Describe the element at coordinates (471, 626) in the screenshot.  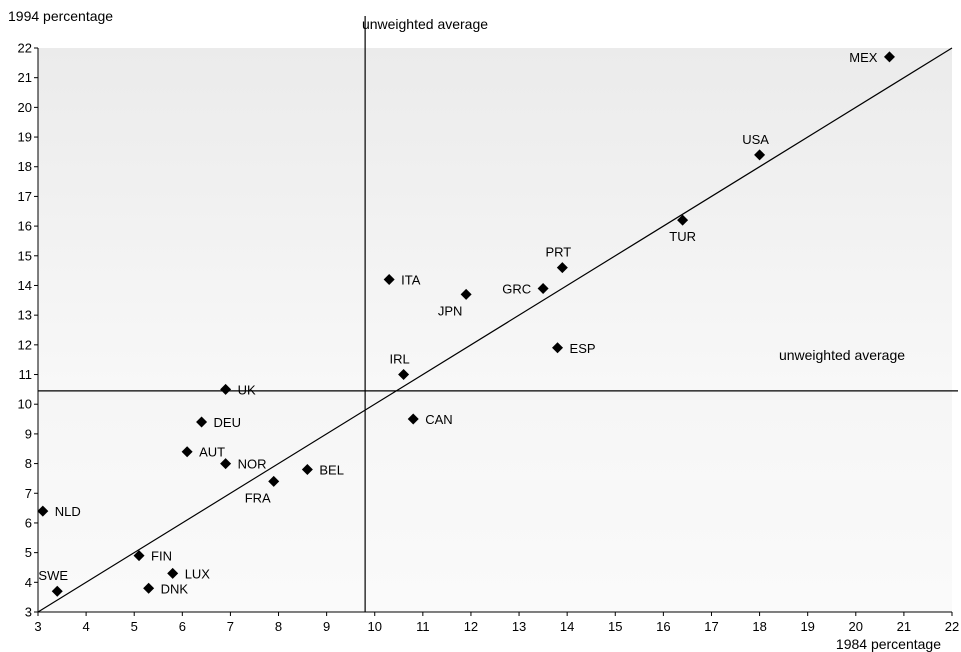
I see `x-tick-label: 12` at that location.